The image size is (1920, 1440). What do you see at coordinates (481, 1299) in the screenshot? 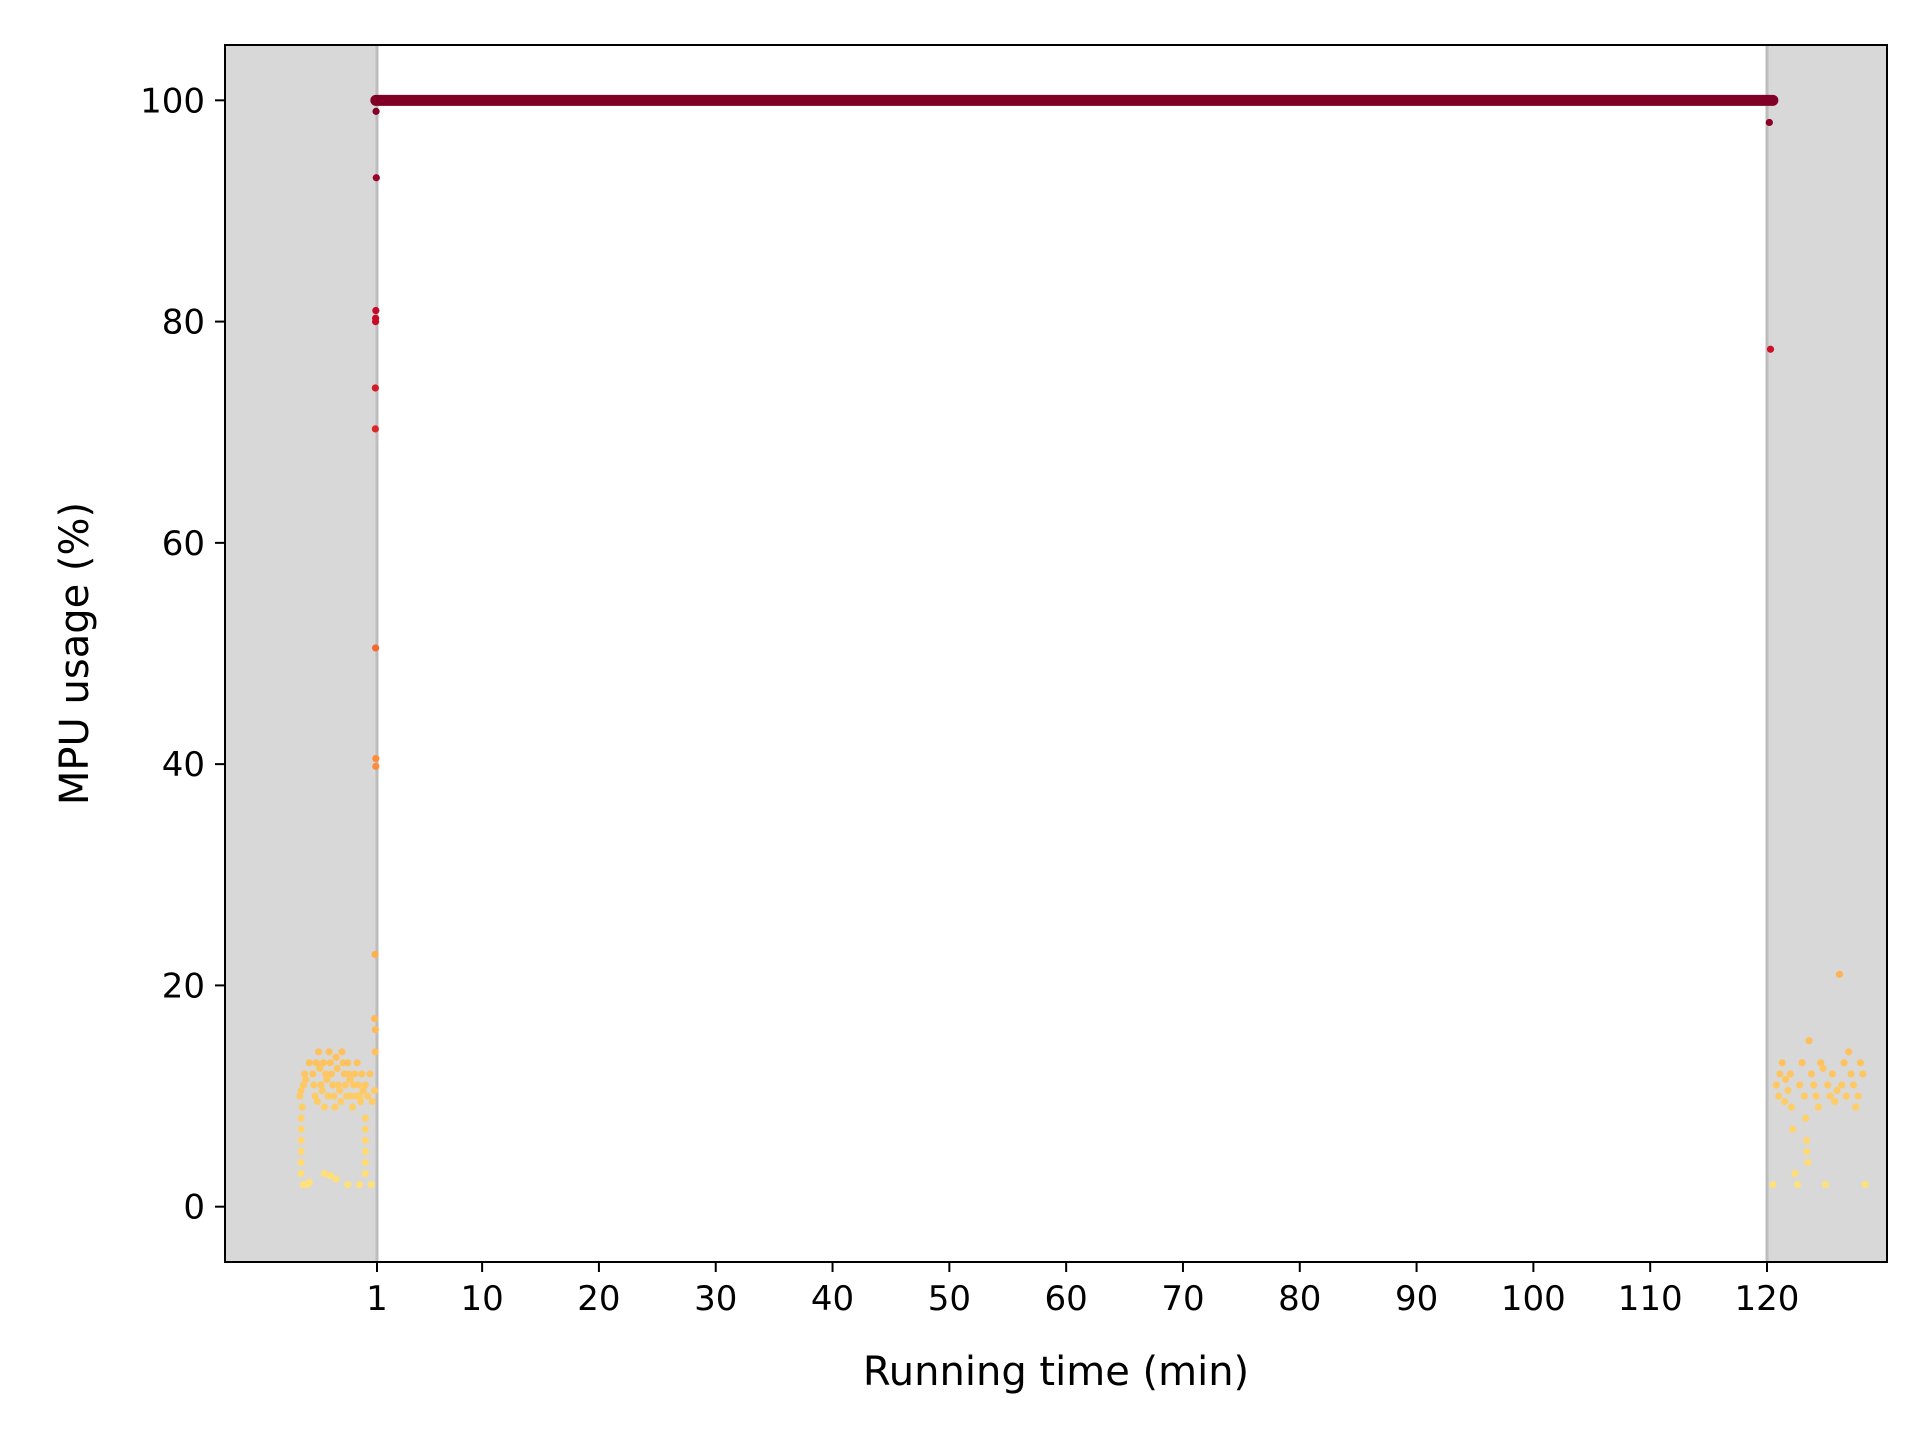
I see `x-tick-label: 10` at bounding box center [481, 1299].